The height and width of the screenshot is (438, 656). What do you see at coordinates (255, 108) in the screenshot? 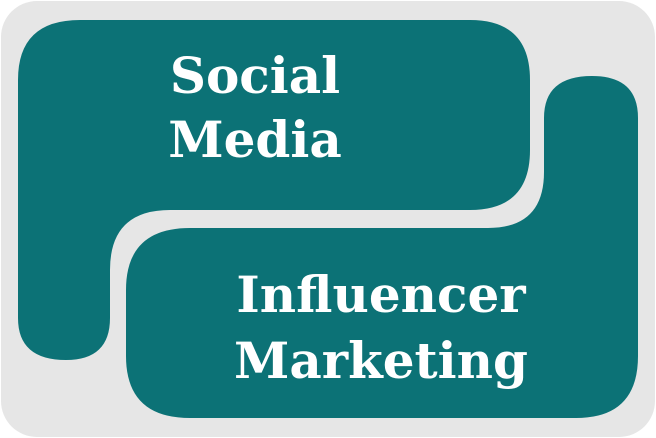
I see `label-social-media: Social Media` at bounding box center [255, 108].